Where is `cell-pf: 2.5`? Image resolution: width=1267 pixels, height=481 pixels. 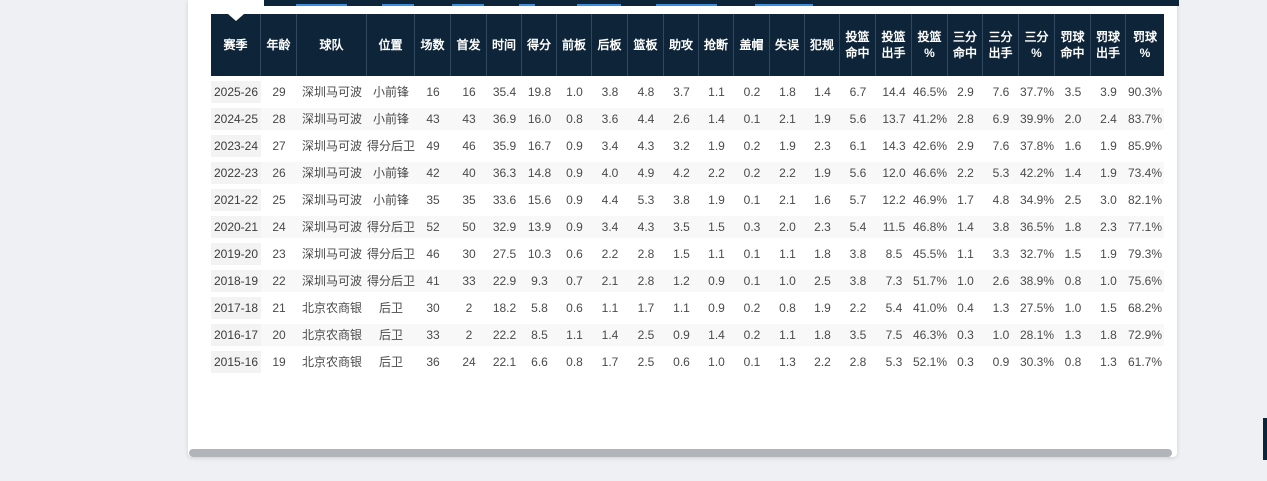 cell-pf: 2.5 is located at coordinates (822, 281).